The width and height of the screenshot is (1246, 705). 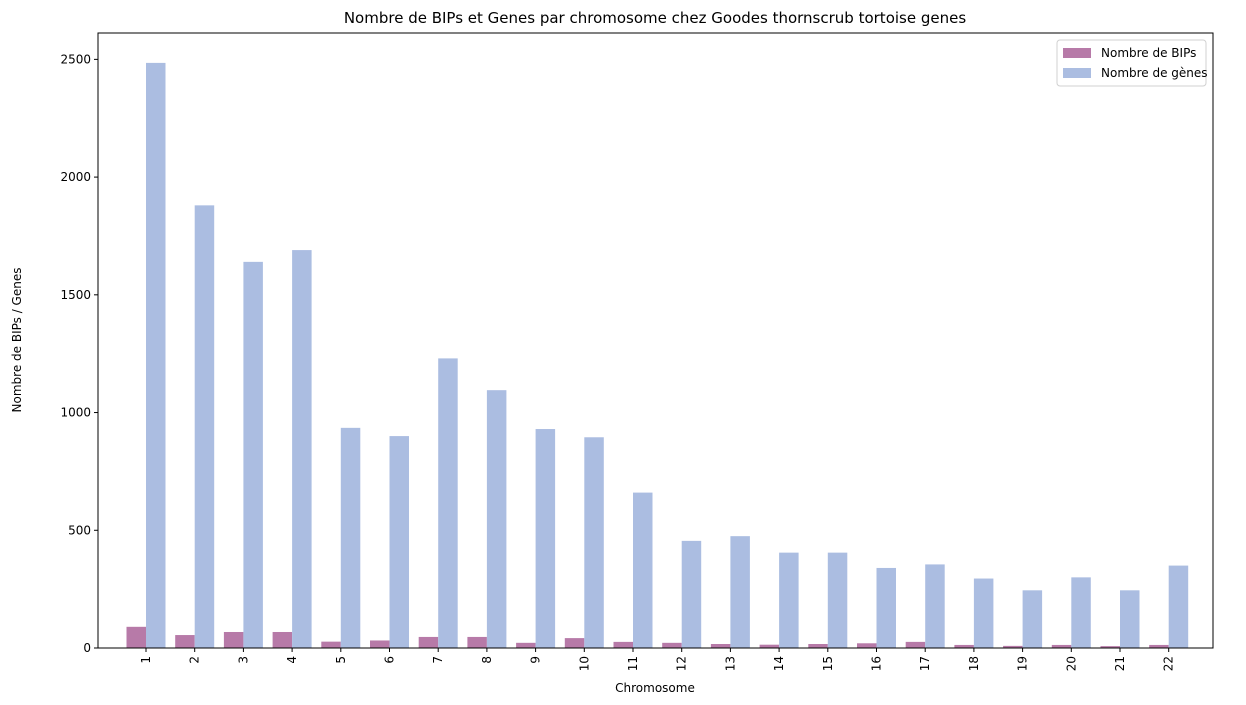 What do you see at coordinates (195, 660) in the screenshot?
I see `x-tick-label-2: 2` at bounding box center [195, 660].